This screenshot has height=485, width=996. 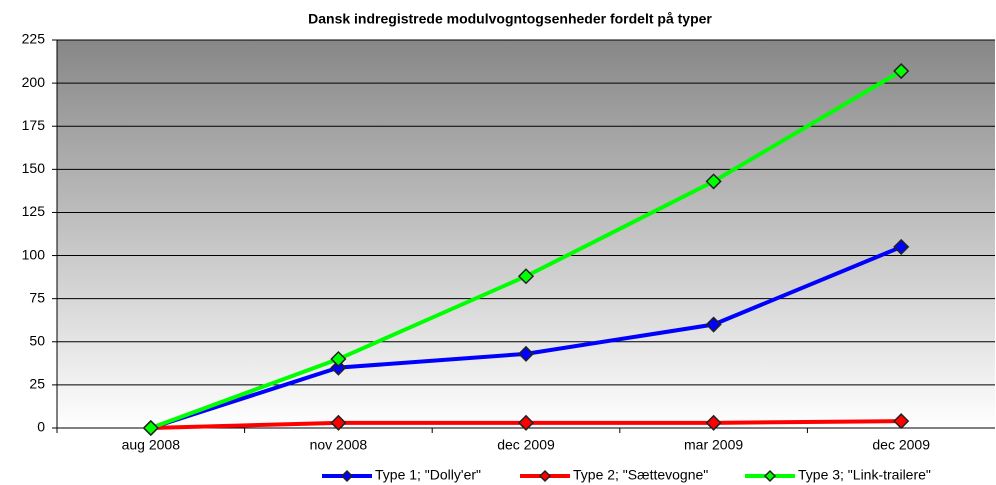 I want to click on y-tick-label: 175, so click(x=34, y=125).